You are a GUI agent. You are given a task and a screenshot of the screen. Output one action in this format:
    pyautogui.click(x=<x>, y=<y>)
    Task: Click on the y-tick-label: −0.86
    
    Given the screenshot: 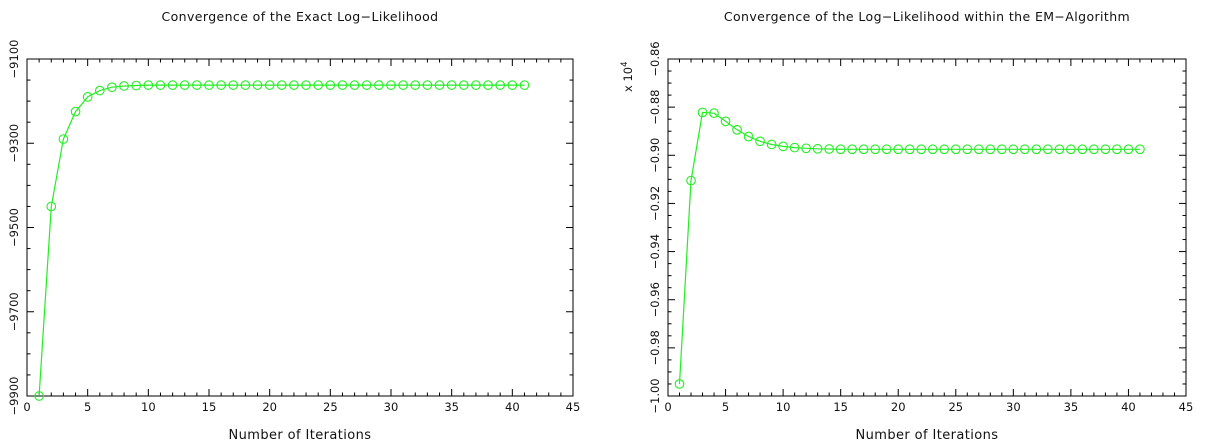 What is the action you would take?
    pyautogui.click(x=655, y=58)
    